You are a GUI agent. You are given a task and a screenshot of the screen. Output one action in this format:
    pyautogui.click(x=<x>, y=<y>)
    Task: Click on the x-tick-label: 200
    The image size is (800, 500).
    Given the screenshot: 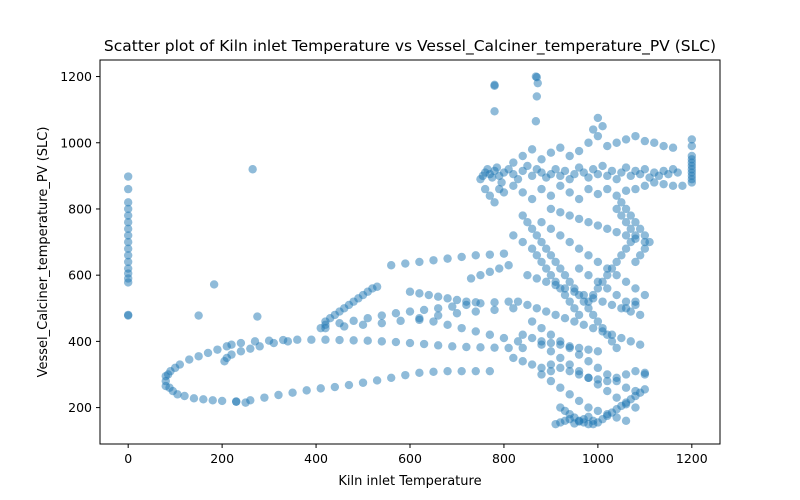 What is the action you would take?
    pyautogui.click(x=222, y=458)
    